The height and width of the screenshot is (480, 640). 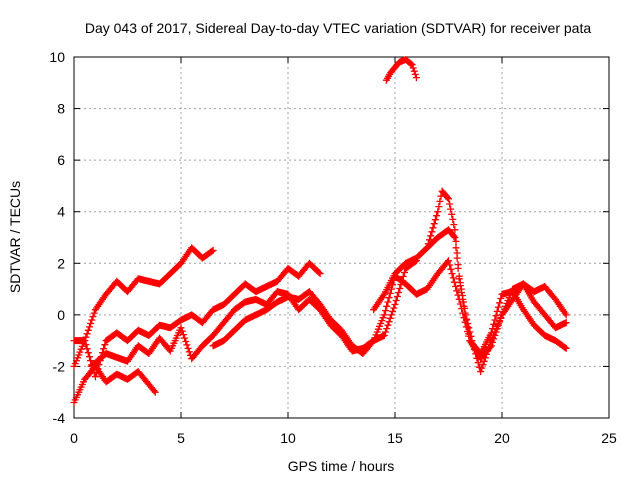 What do you see at coordinates (288, 438) in the screenshot?
I see `x-tick-label: 10` at bounding box center [288, 438].